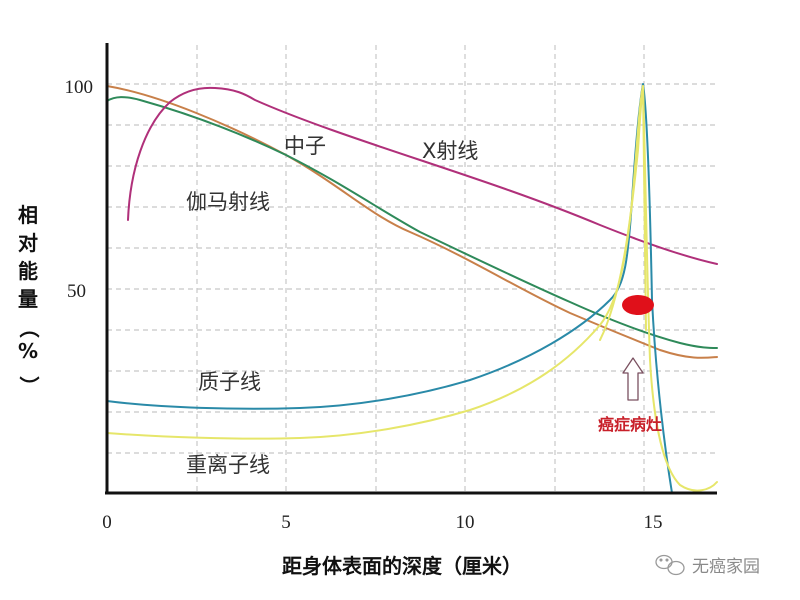 This screenshot has width=800, height=600. Describe the element at coordinates (228, 465) in the screenshot. I see `label-heavy-ion: 重离子线` at that location.